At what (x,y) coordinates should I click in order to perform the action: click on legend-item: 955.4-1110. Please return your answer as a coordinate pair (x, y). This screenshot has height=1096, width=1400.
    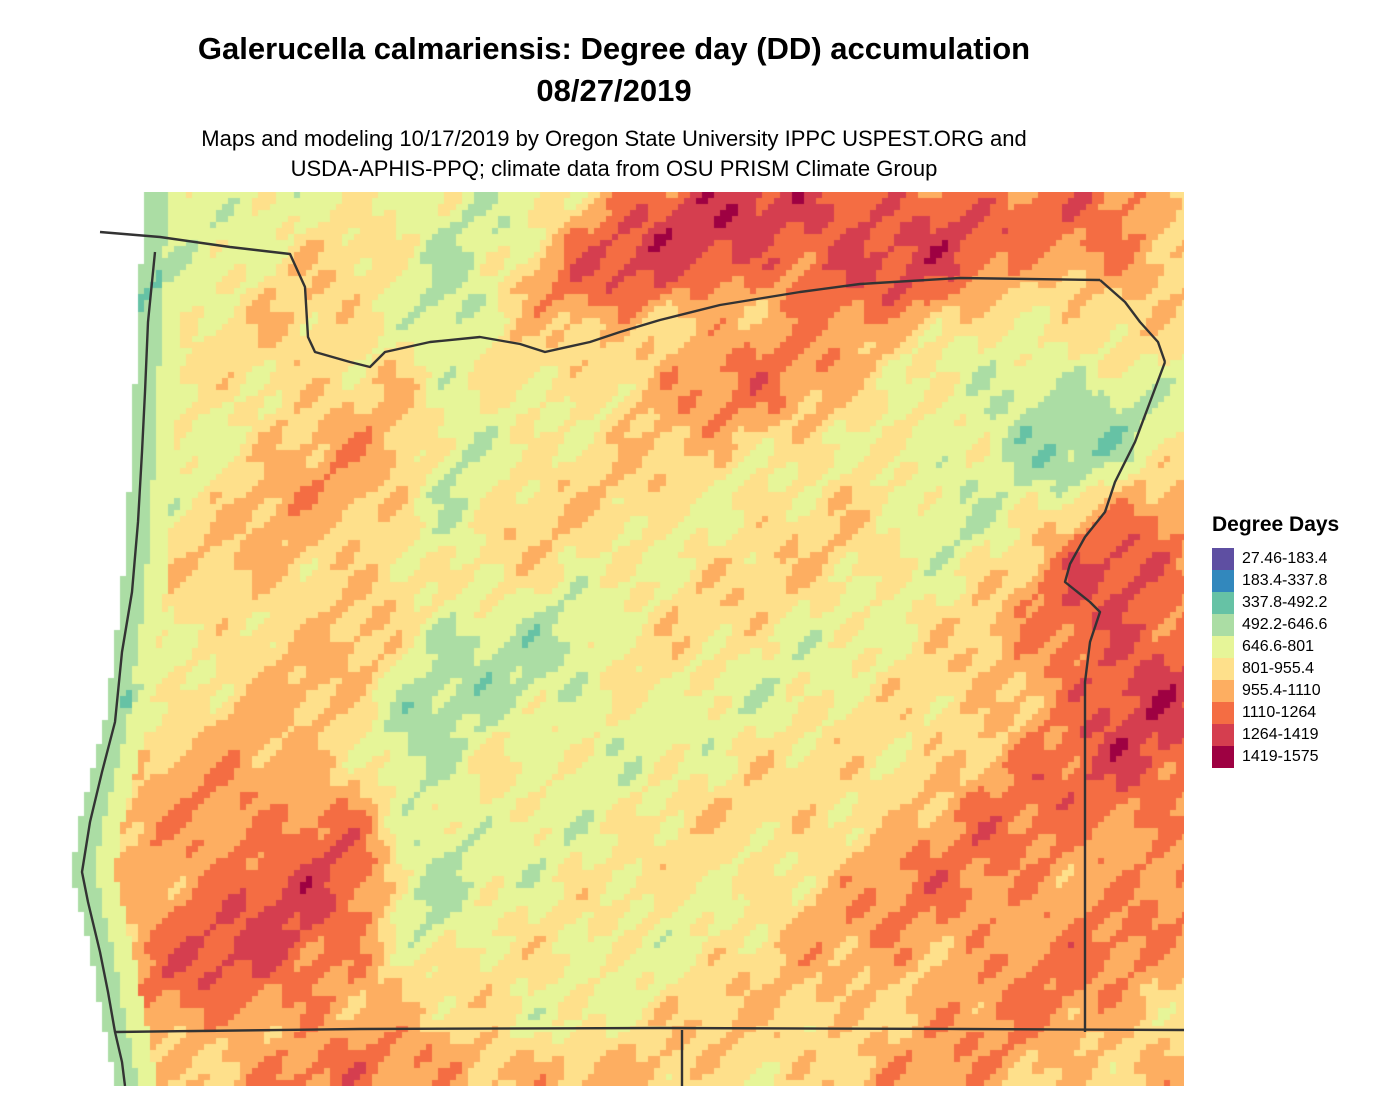
    Looking at the image, I should click on (1275, 691).